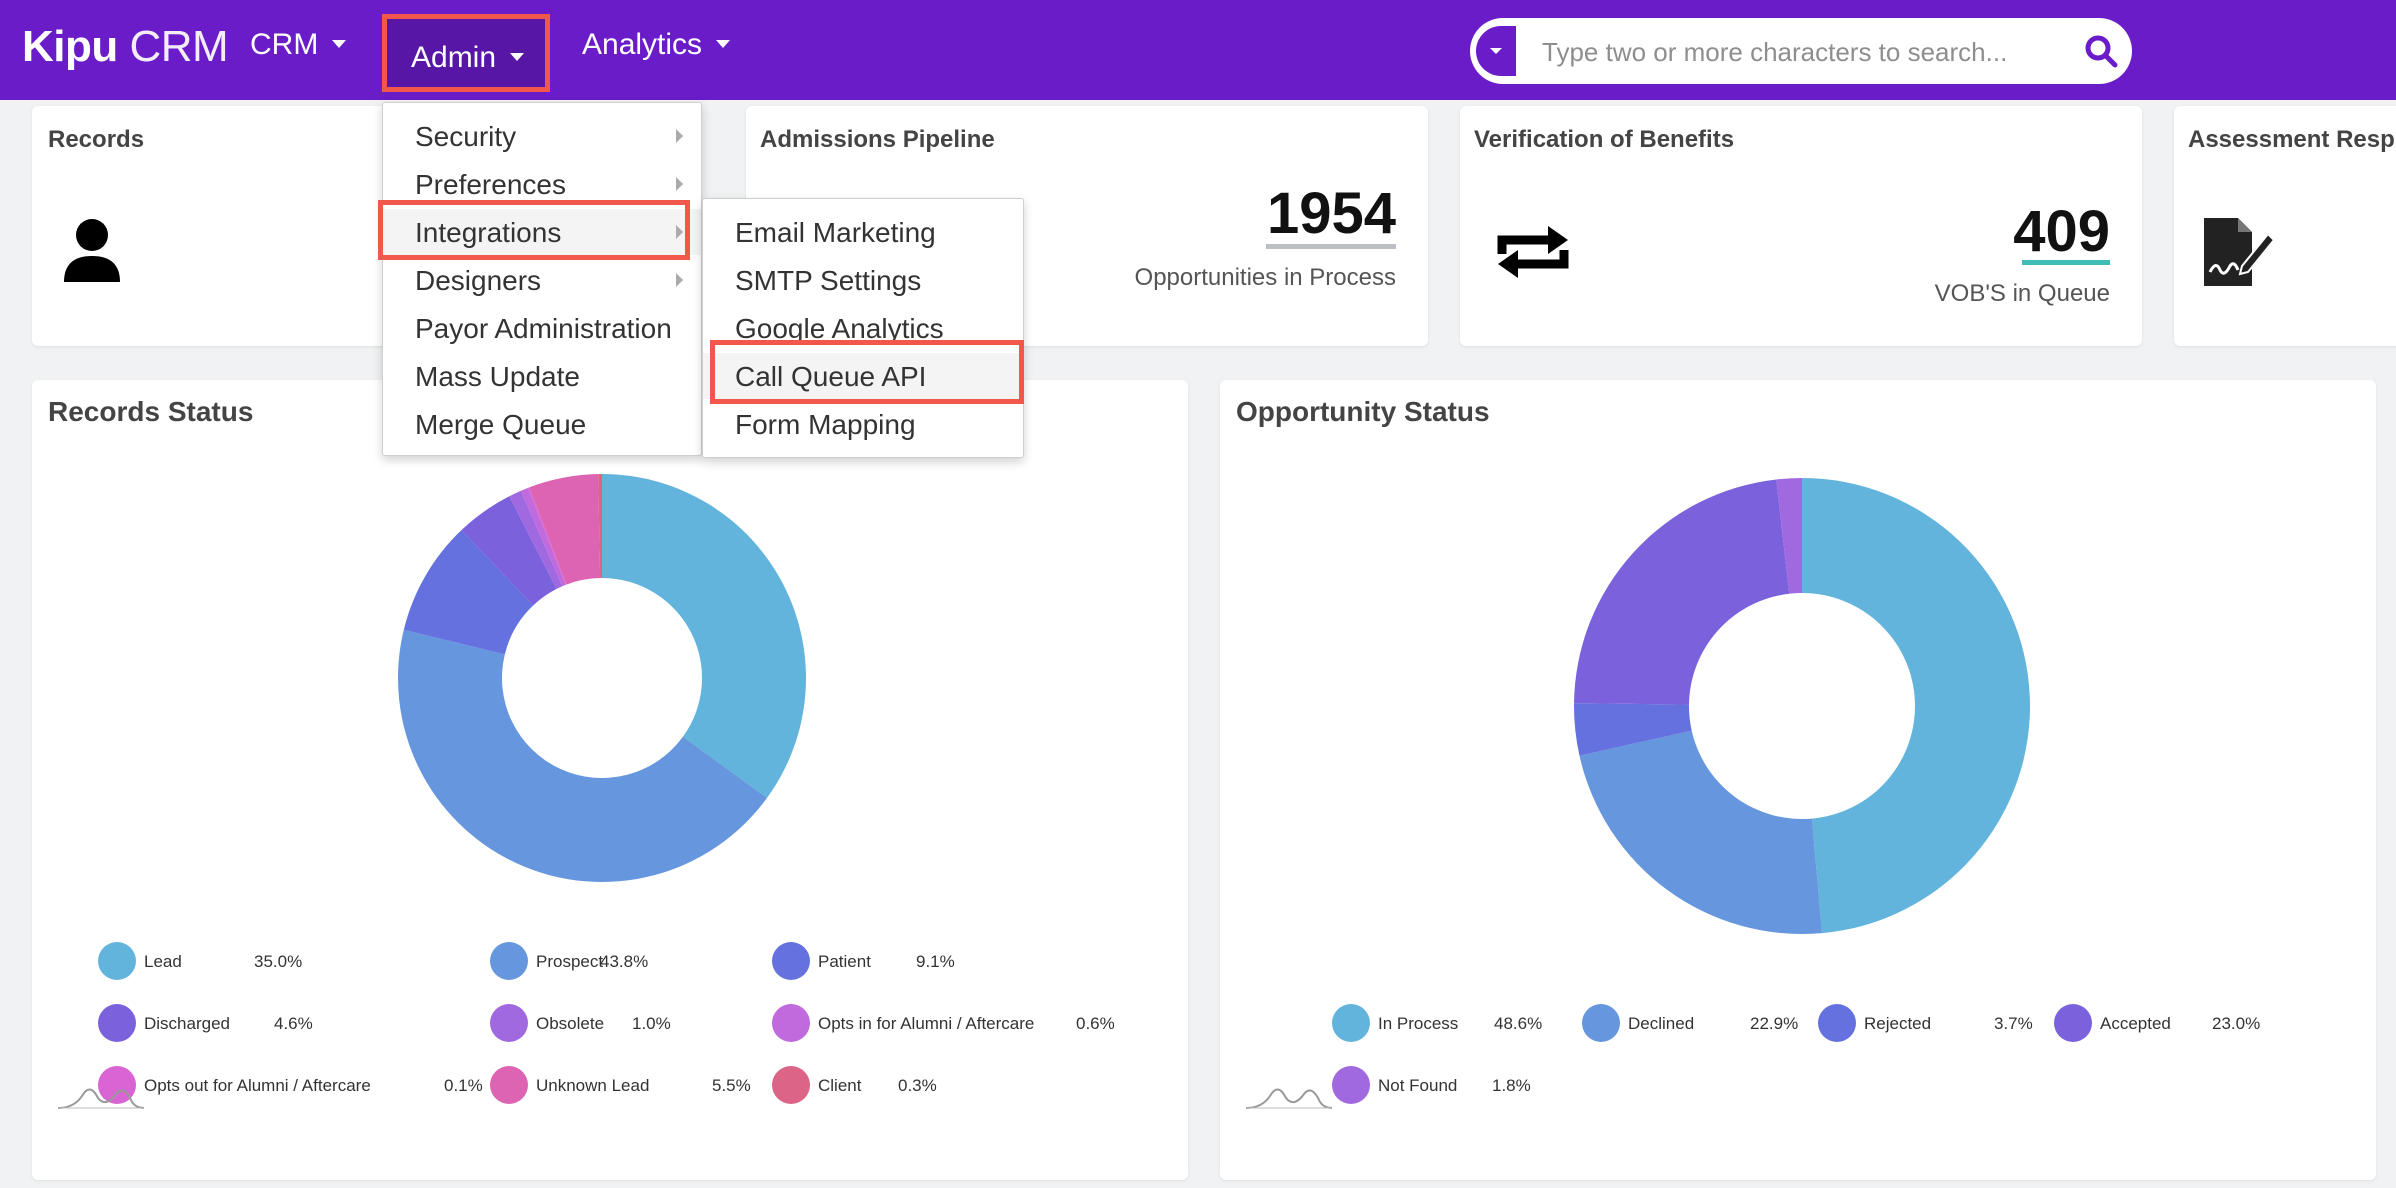 This screenshot has width=2396, height=1188. I want to click on legend-label: Prospect, so click(570, 961).